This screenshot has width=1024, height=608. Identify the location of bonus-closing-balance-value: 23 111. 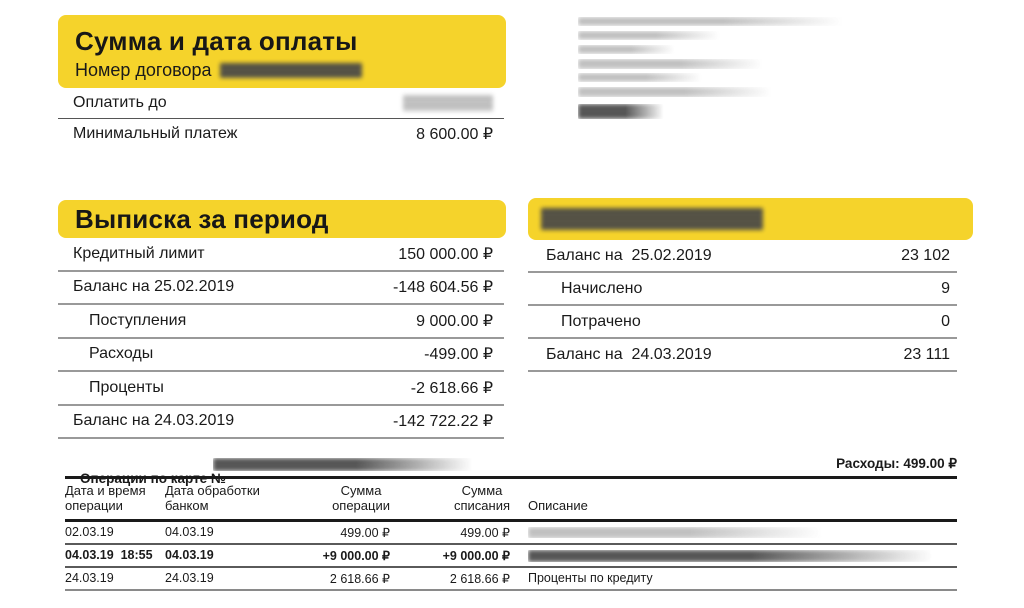
(926, 354).